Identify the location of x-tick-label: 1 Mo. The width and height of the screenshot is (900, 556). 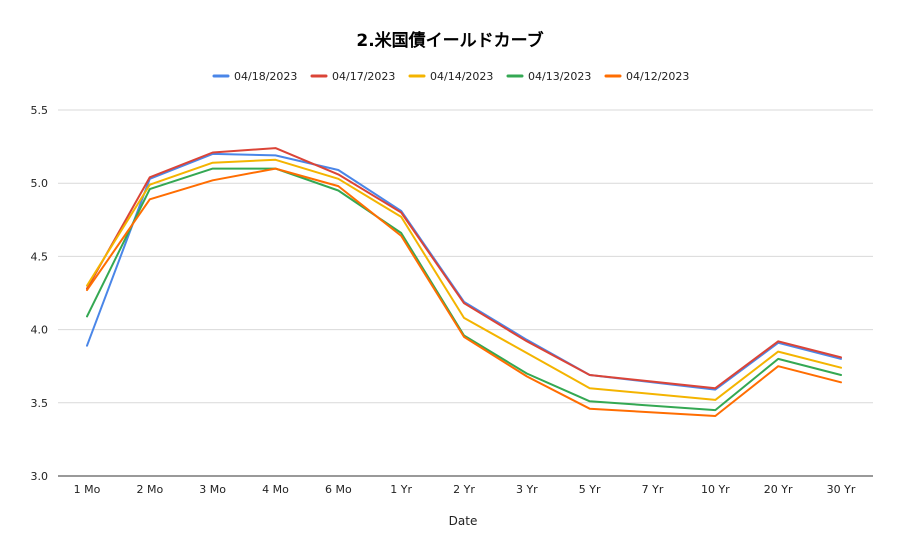
(87, 489).